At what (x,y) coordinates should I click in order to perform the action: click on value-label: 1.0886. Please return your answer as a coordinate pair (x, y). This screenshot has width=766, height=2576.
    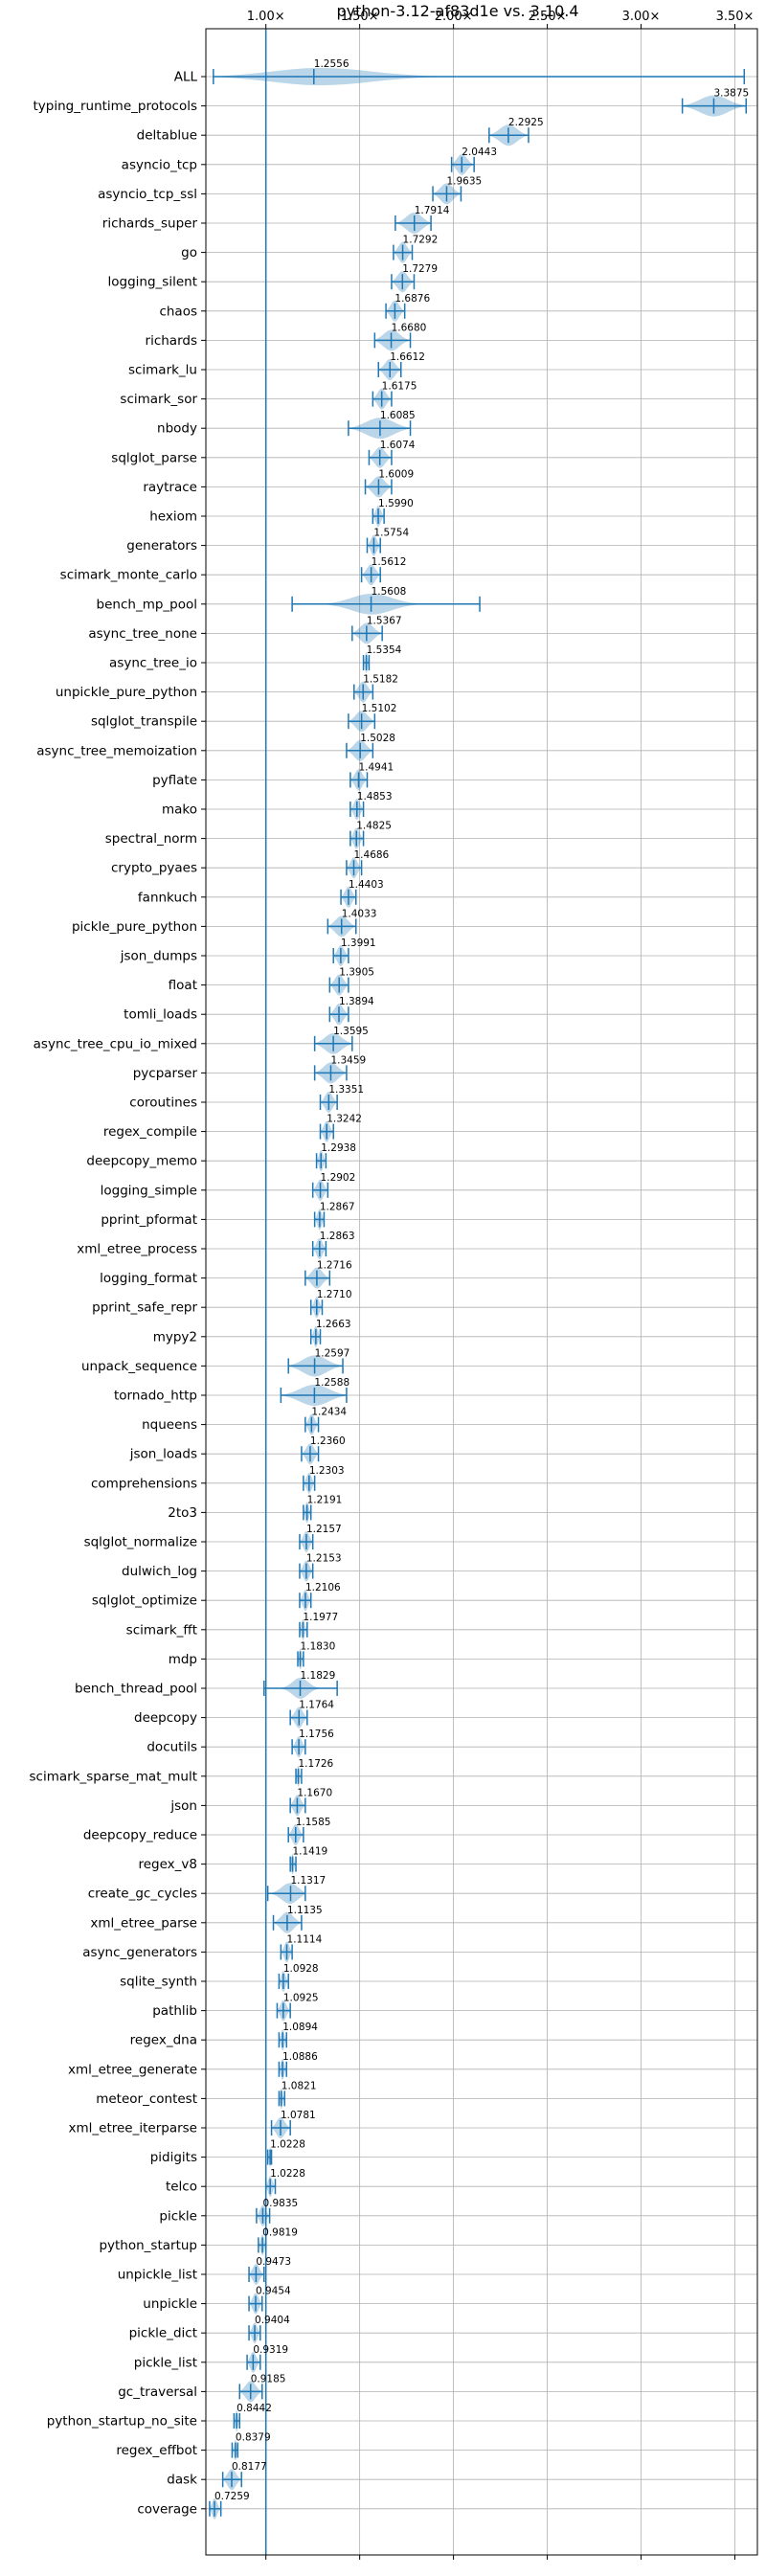
    Looking at the image, I should click on (300, 2057).